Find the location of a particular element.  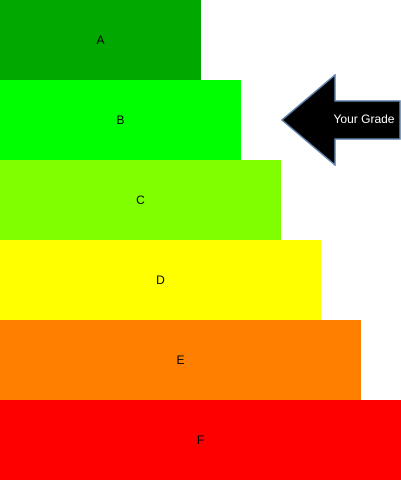

left-arrow-icon is located at coordinates (341, 120).